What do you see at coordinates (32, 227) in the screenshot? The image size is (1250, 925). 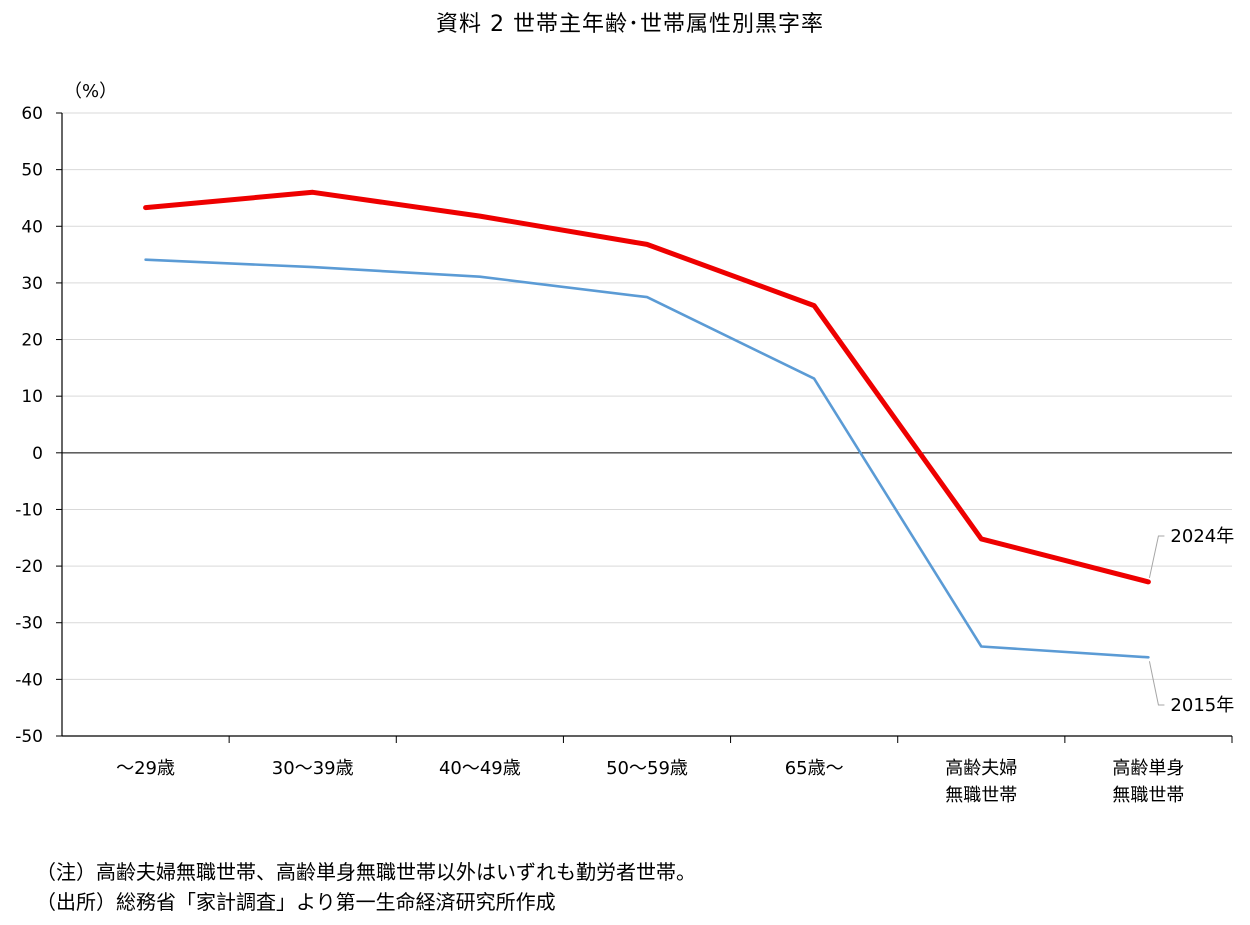 I see `y-tick-label: 40` at bounding box center [32, 227].